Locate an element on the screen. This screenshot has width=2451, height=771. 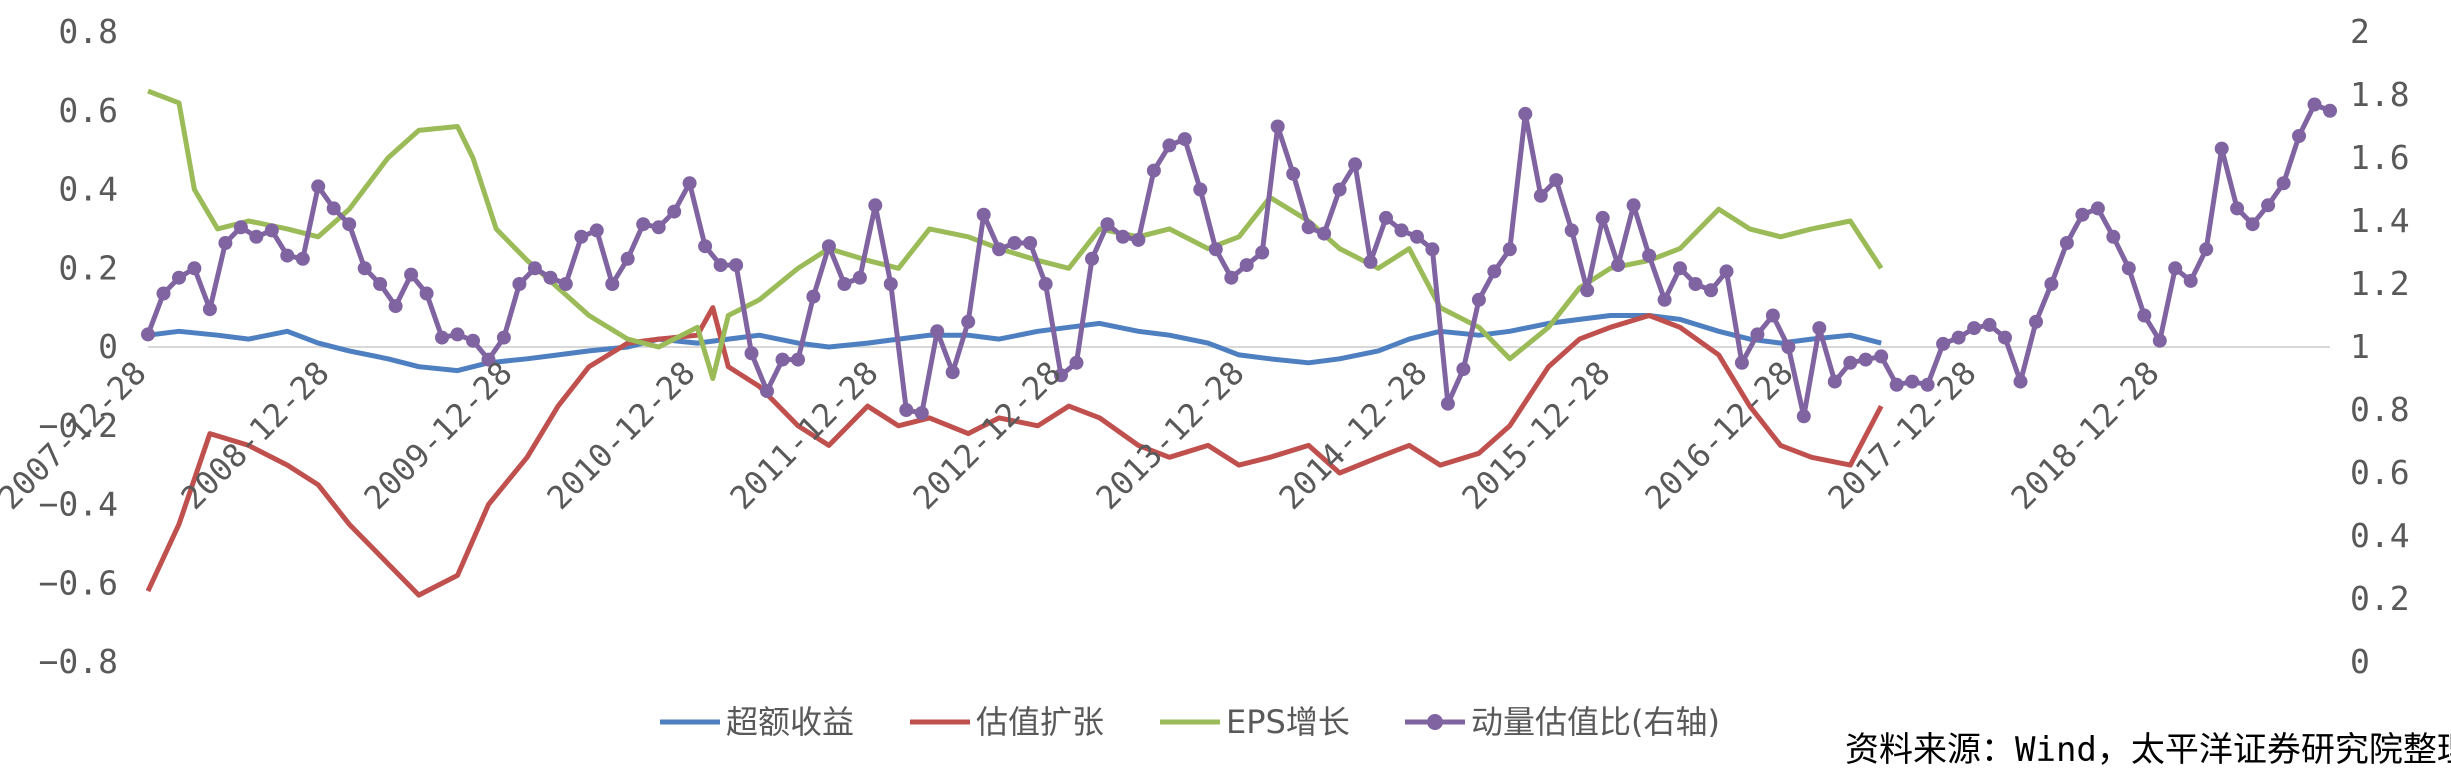
left-y-tick-label: 0.8 is located at coordinates (88, 31).